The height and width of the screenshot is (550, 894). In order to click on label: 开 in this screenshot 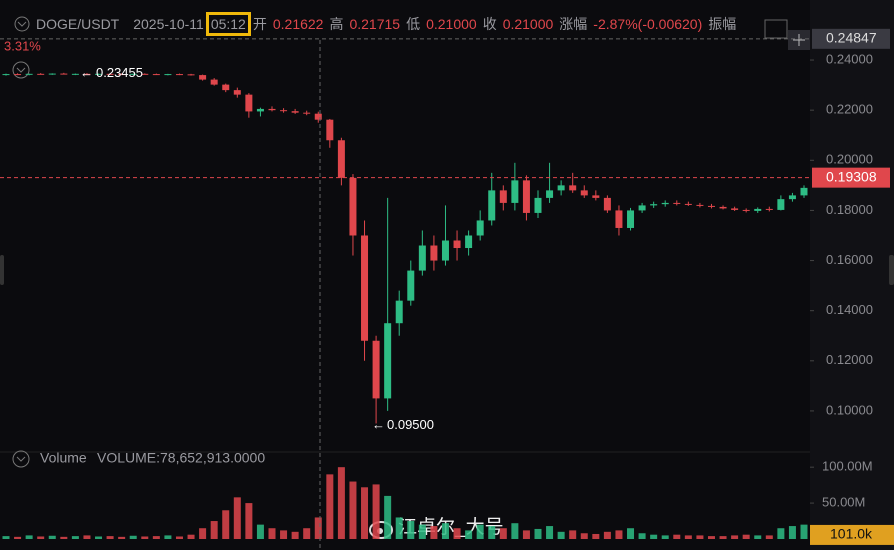, I will do `click(259, 24)`.